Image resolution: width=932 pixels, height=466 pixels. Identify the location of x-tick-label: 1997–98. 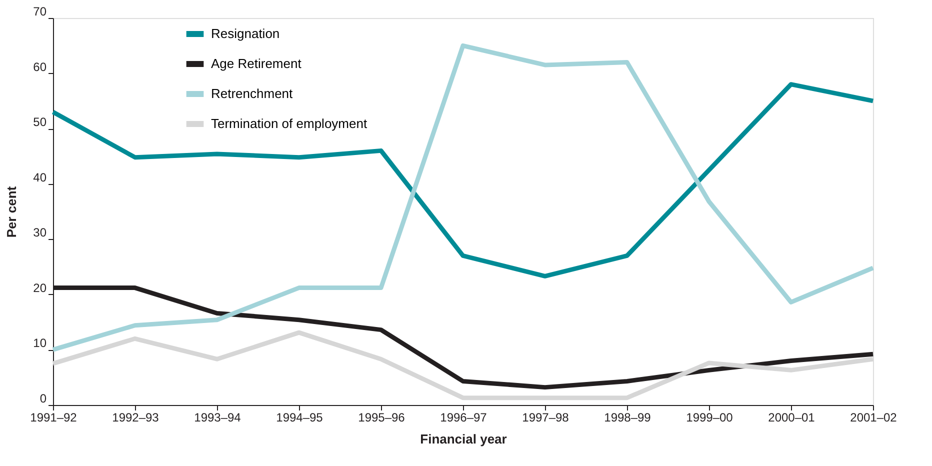
(546, 417).